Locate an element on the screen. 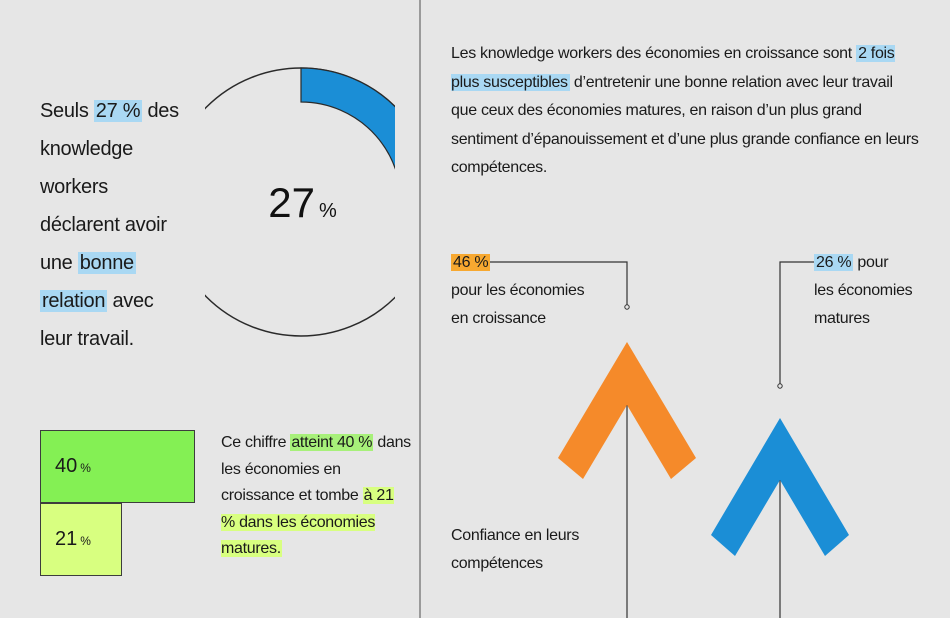 Image resolution: width=950 pixels, height=618 pixels. intro-highlight-bonne: bonne is located at coordinates (106, 263).